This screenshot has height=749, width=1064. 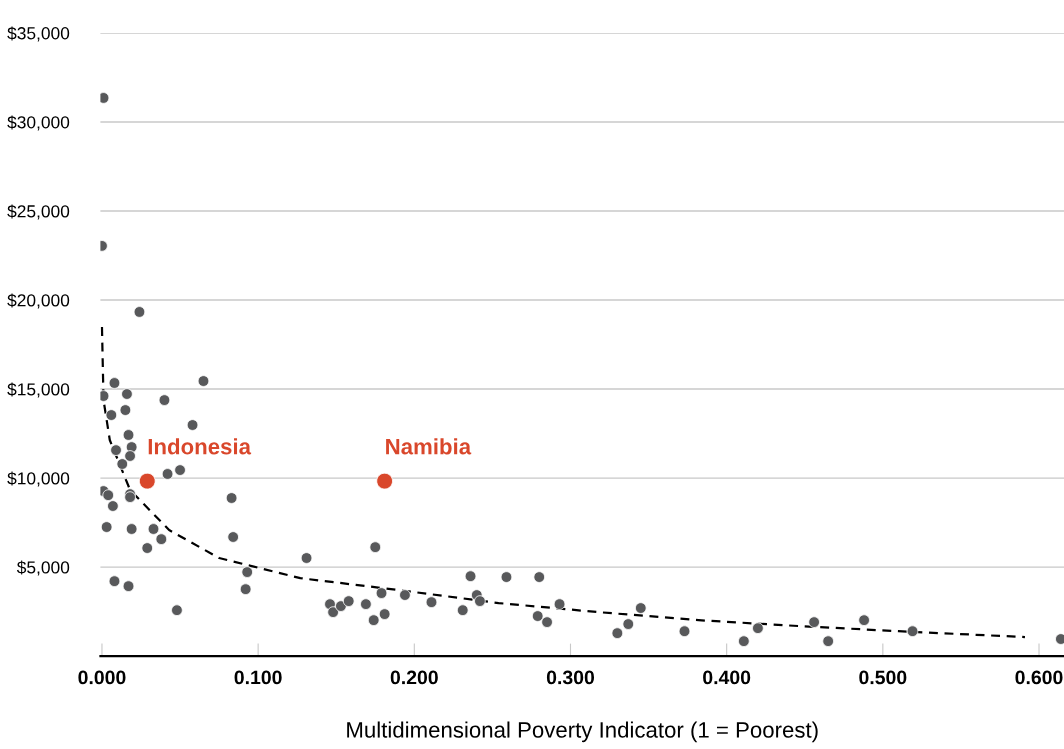 I want to click on annotation: Namibia, so click(x=429, y=446).